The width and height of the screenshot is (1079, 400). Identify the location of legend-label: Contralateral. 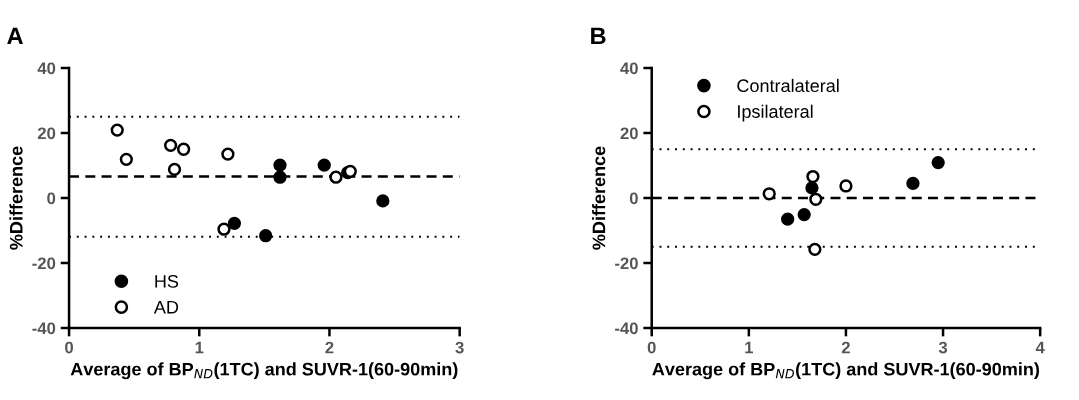
(788, 85).